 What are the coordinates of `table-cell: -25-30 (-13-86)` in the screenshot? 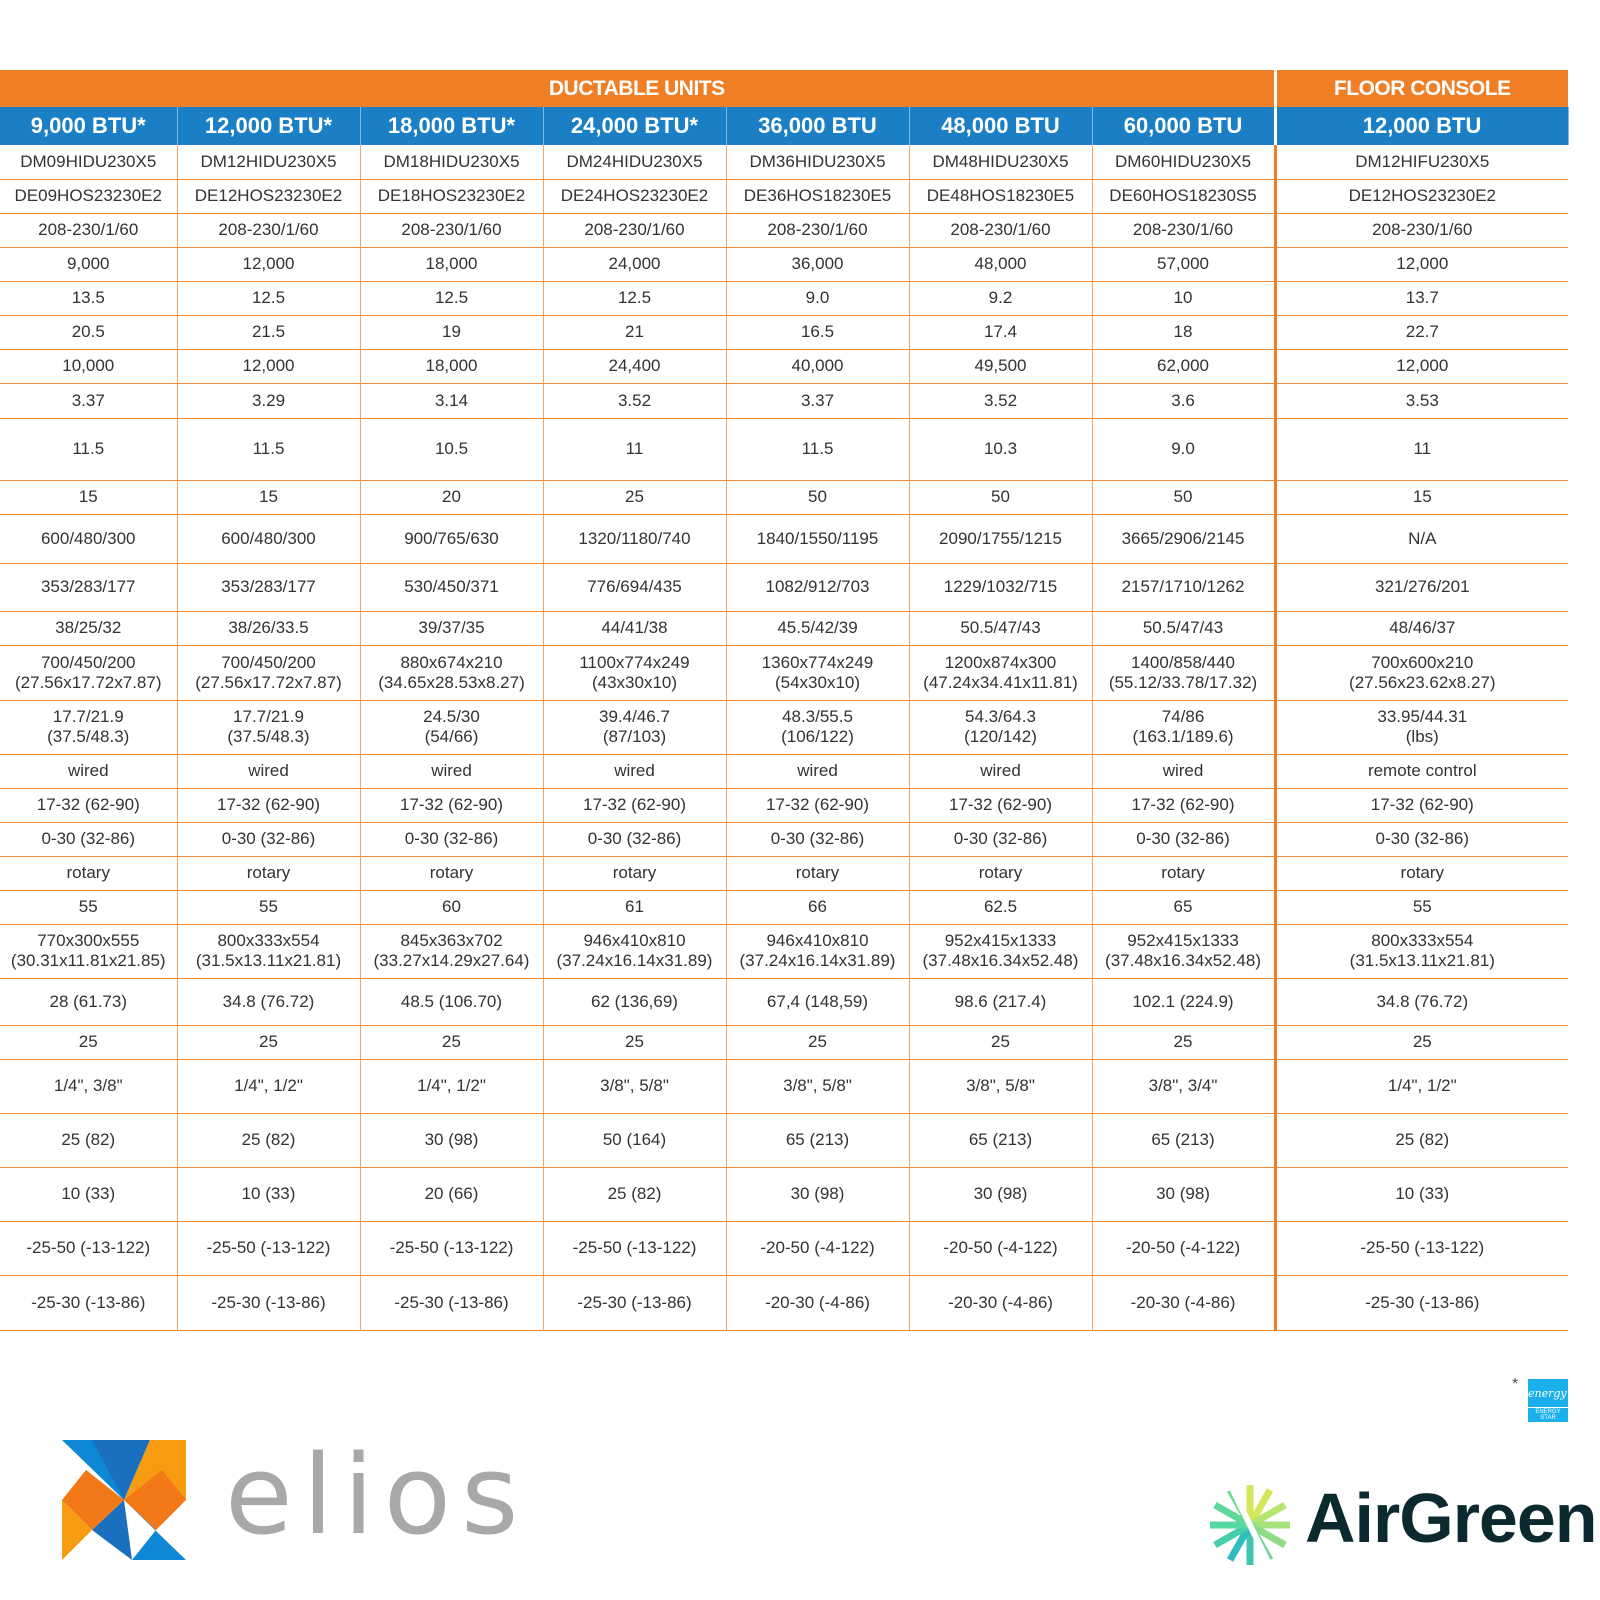 It's located at (452, 1303).